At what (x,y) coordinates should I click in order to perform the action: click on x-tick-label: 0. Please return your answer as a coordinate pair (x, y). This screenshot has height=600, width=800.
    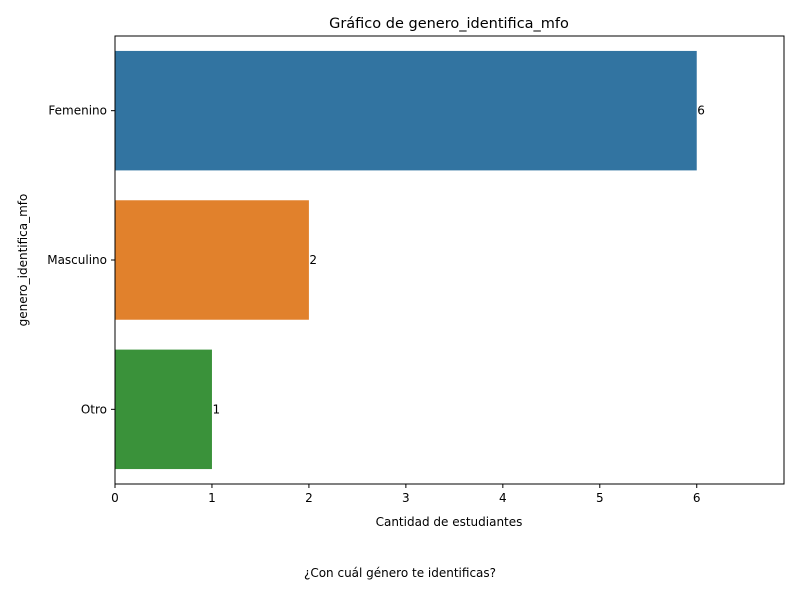
    Looking at the image, I should click on (115, 498).